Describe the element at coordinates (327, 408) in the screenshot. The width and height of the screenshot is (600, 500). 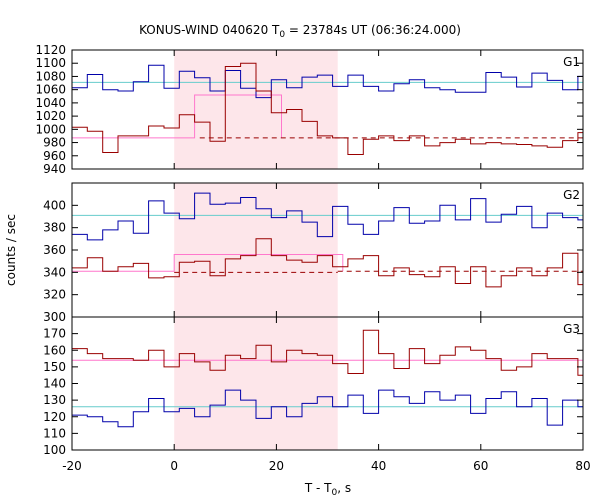
I see `series-blue-g3` at that location.